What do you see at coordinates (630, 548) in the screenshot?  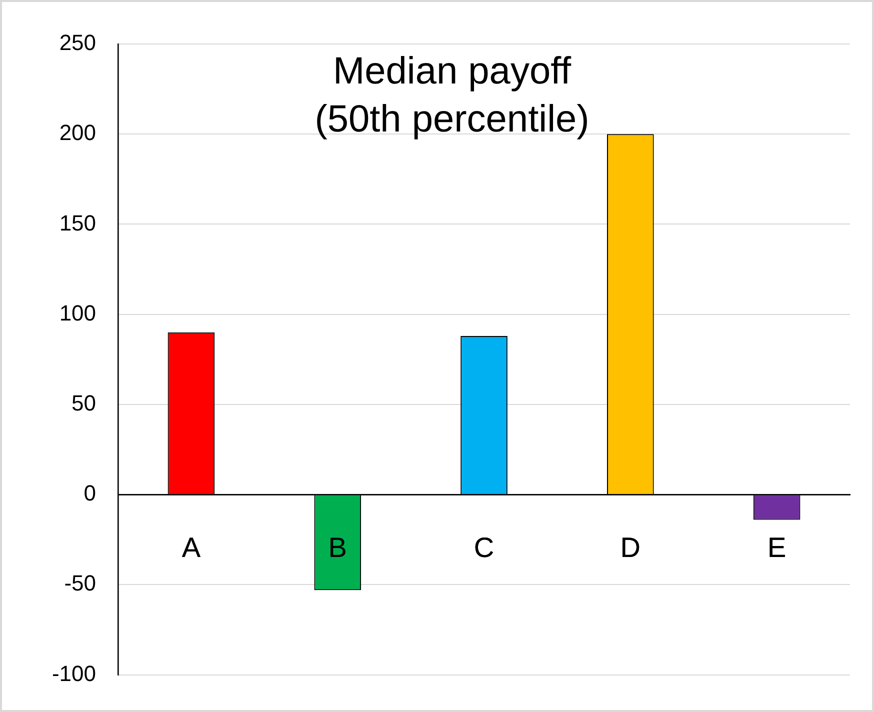 I see `x-tick-label: D` at bounding box center [630, 548].